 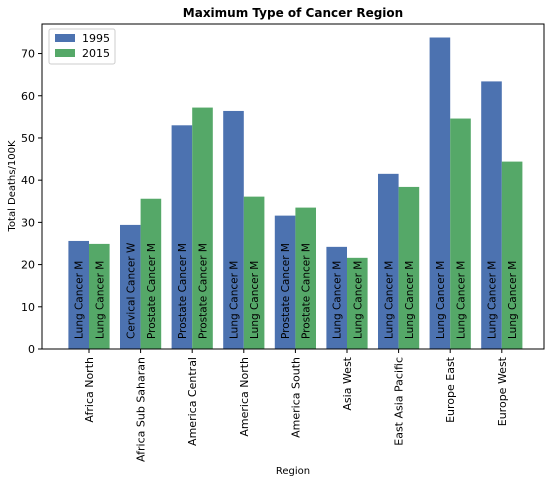 I want to click on bar-label-2015-0: Lung Cancer M, so click(x=100, y=300).